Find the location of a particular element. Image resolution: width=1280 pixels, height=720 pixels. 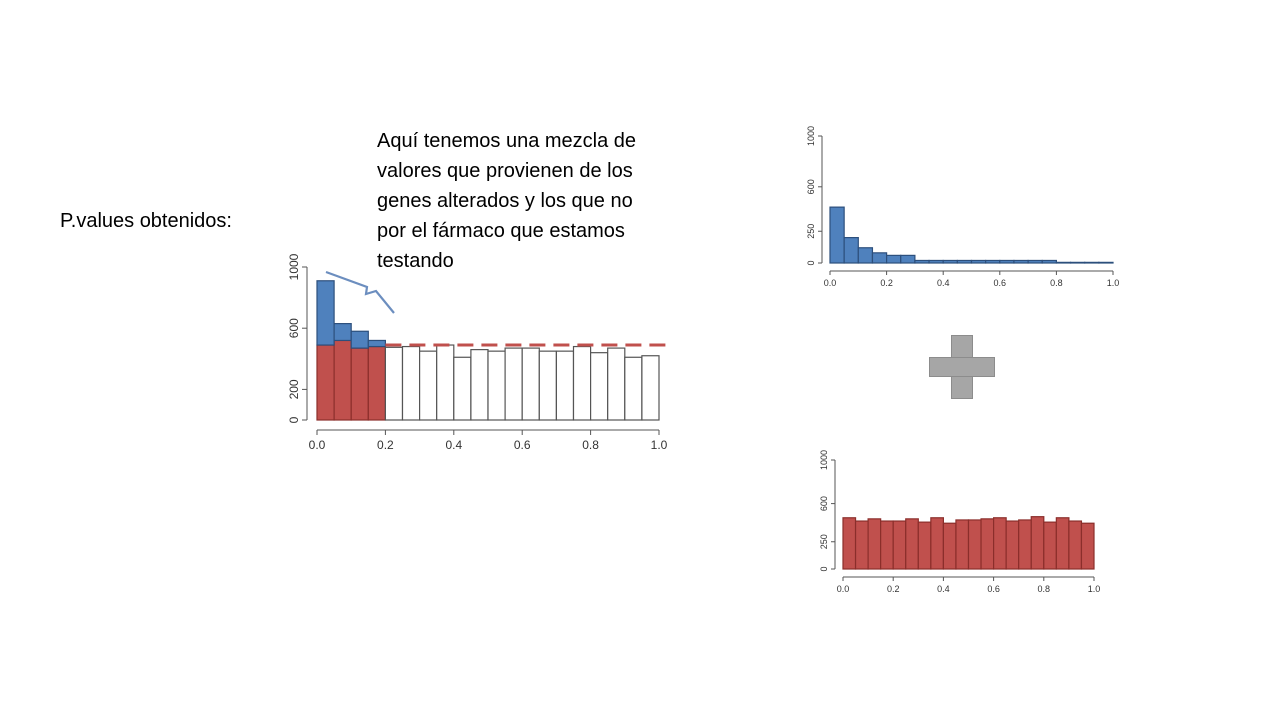

bracket-shape is located at coordinates (360, 292).